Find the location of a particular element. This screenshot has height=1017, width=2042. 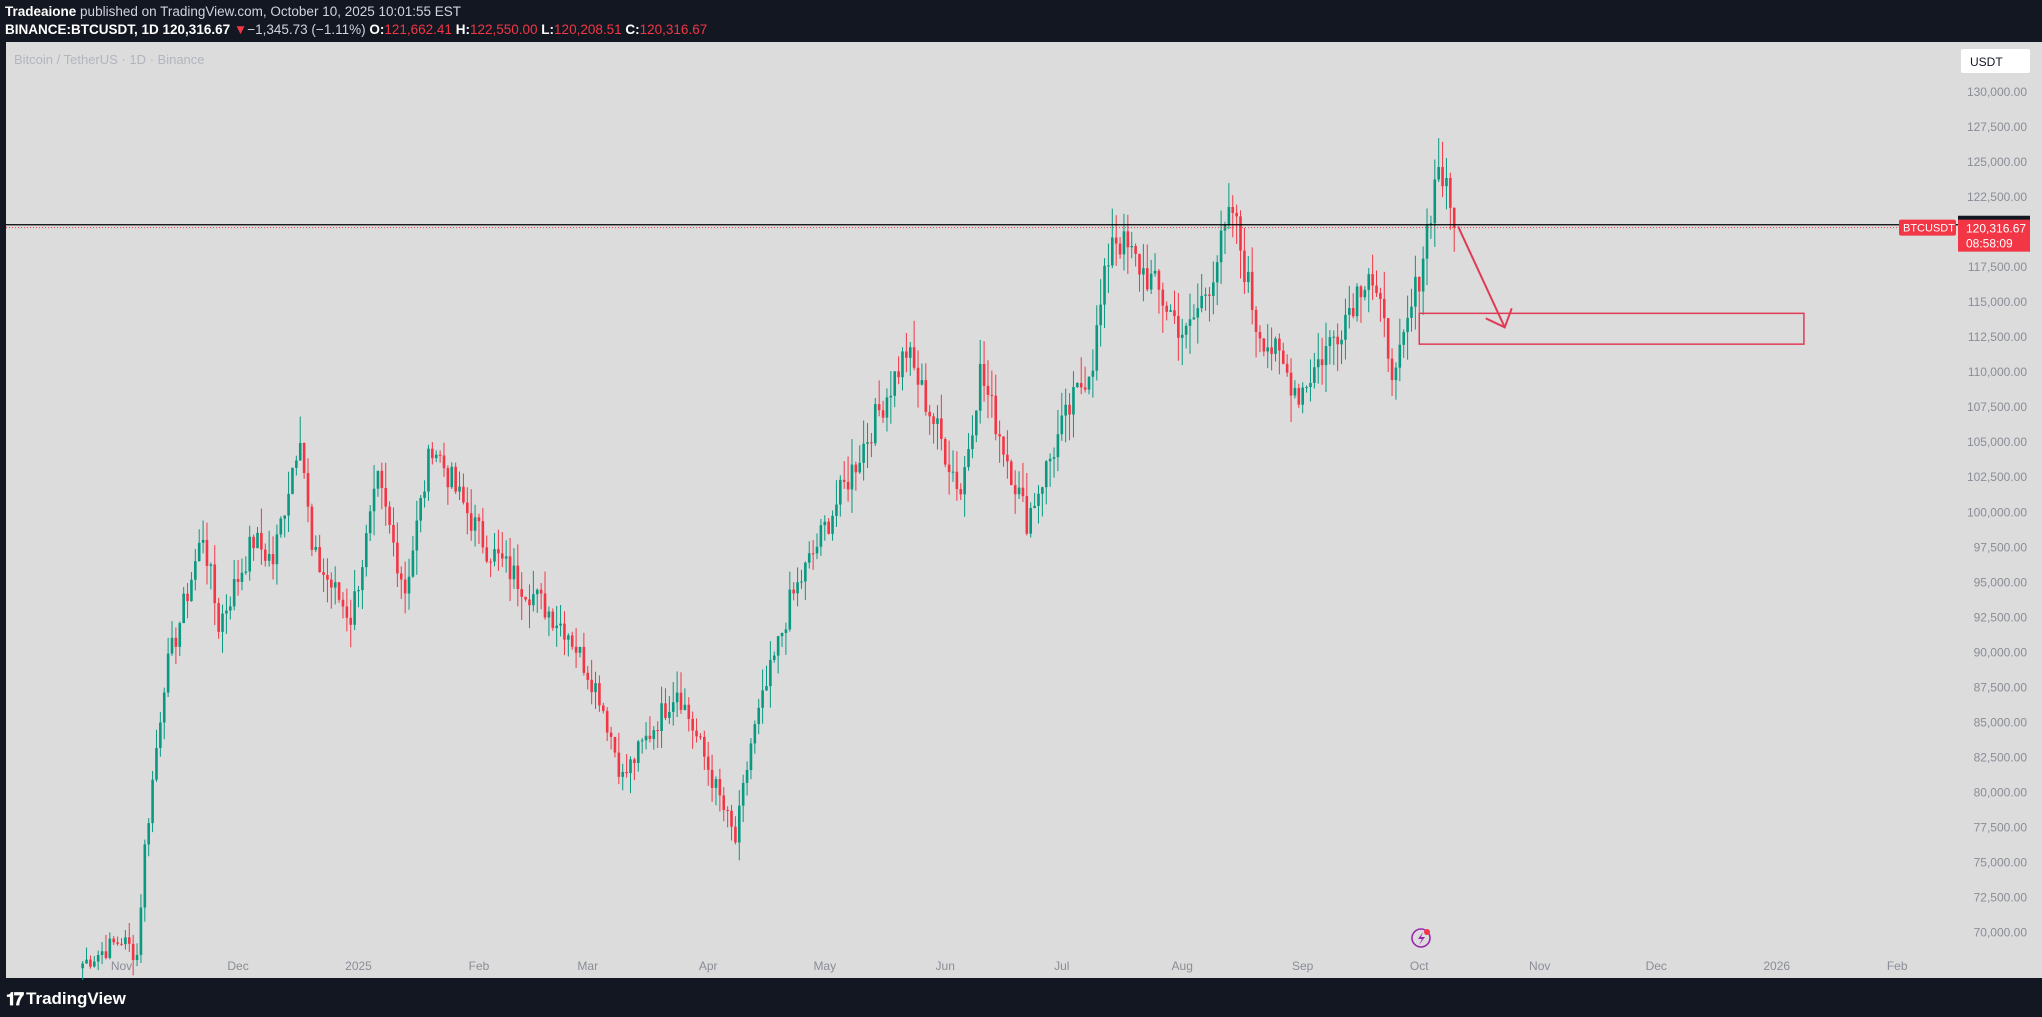

lightning-icon is located at coordinates (1421, 938).